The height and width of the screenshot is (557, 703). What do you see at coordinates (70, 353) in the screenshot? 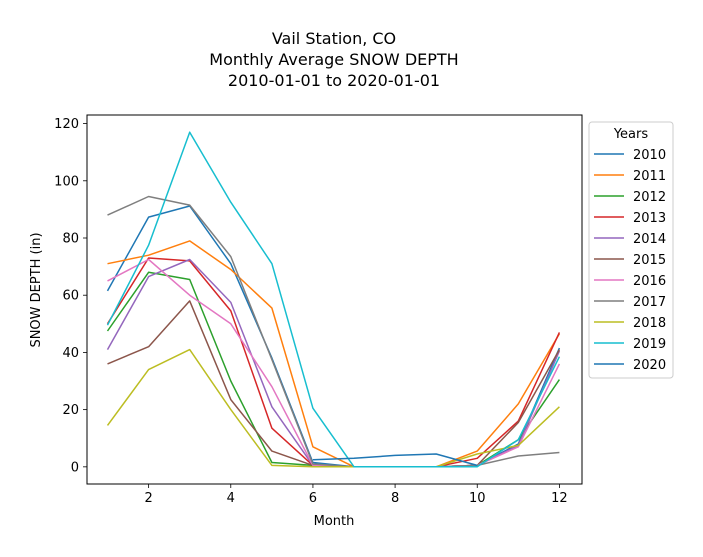
I see `y-tick-label: 40` at bounding box center [70, 353].